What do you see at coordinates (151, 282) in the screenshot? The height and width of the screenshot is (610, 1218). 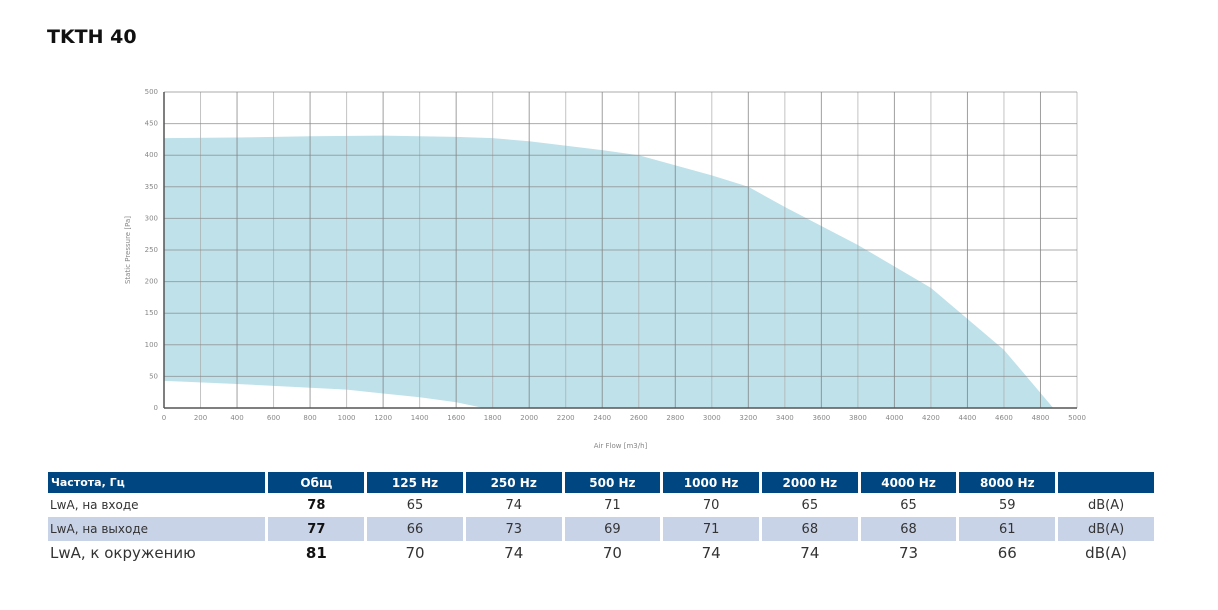 I see `y-tick-label: 200` at bounding box center [151, 282].